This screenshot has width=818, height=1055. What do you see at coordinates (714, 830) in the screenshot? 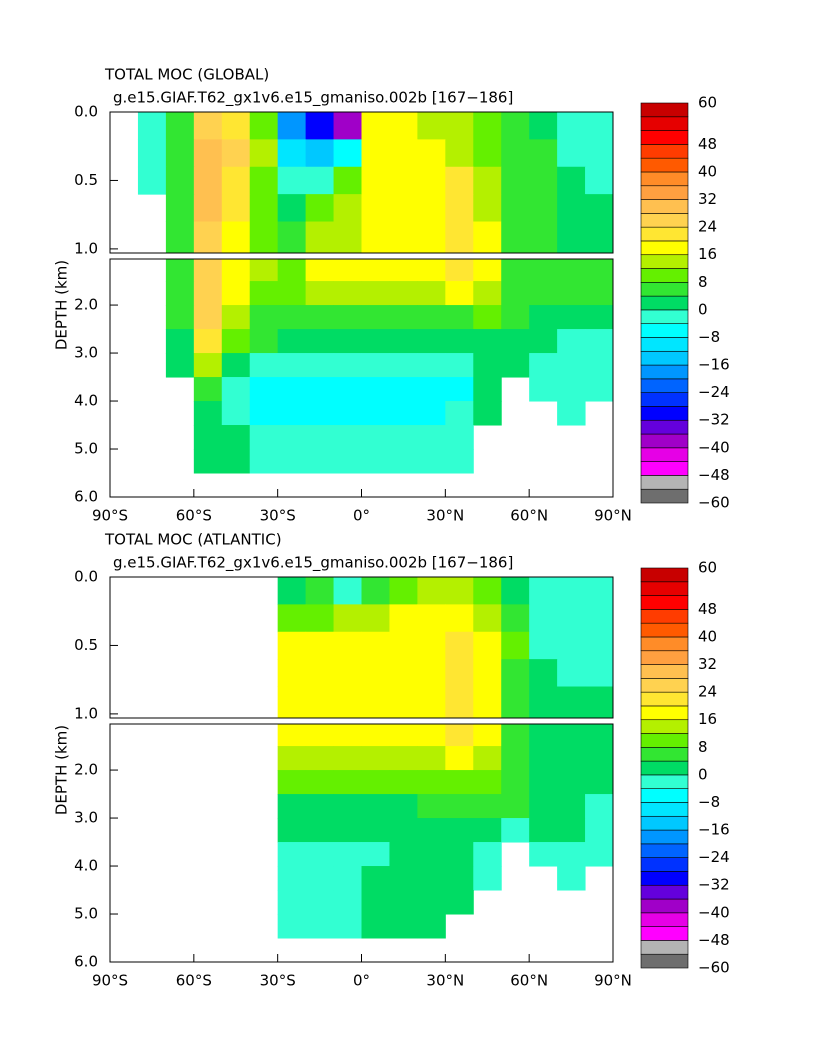
I see `colorbar-label: −16` at bounding box center [714, 830].